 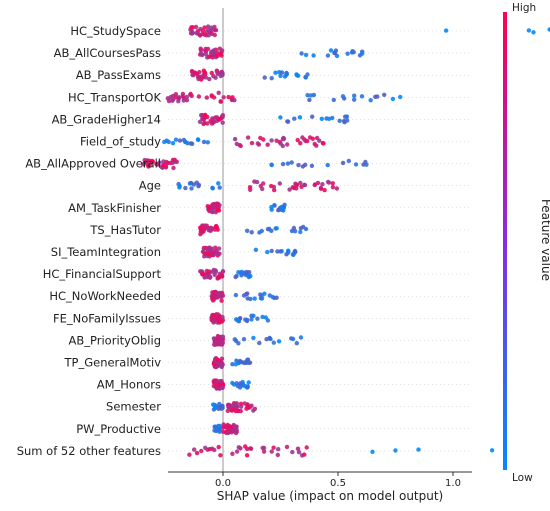 I want to click on feature-label: AB_GradeHigher14, so click(x=106, y=119).